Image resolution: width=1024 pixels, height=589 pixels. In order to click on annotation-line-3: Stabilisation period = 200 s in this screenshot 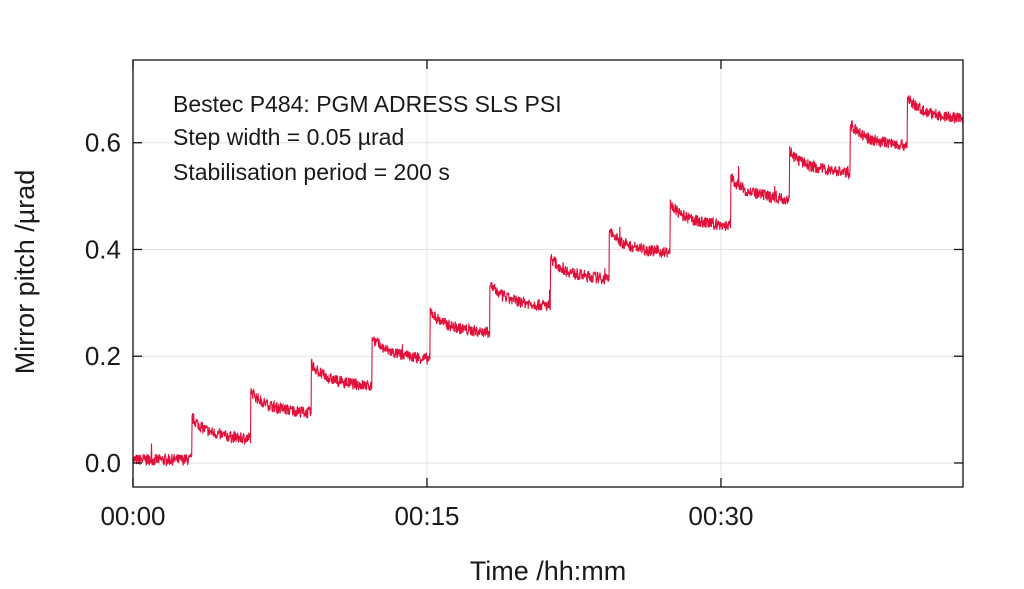, I will do `click(311, 172)`.